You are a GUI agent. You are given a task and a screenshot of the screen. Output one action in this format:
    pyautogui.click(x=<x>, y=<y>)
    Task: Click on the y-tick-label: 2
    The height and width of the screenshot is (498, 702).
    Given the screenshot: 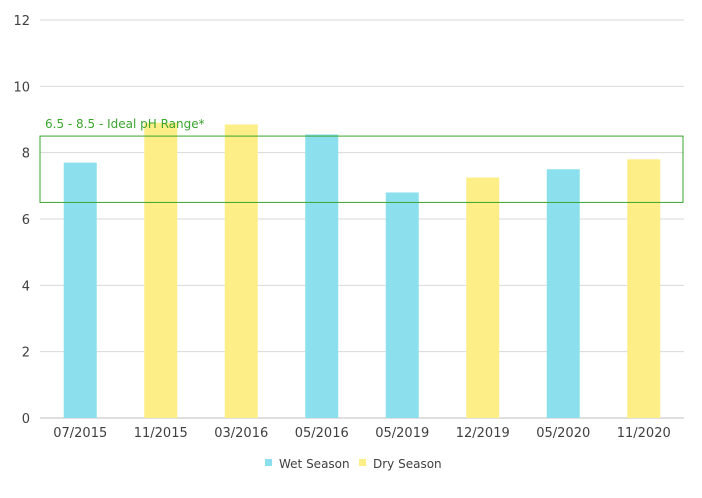 What is the action you would take?
    pyautogui.click(x=26, y=353)
    